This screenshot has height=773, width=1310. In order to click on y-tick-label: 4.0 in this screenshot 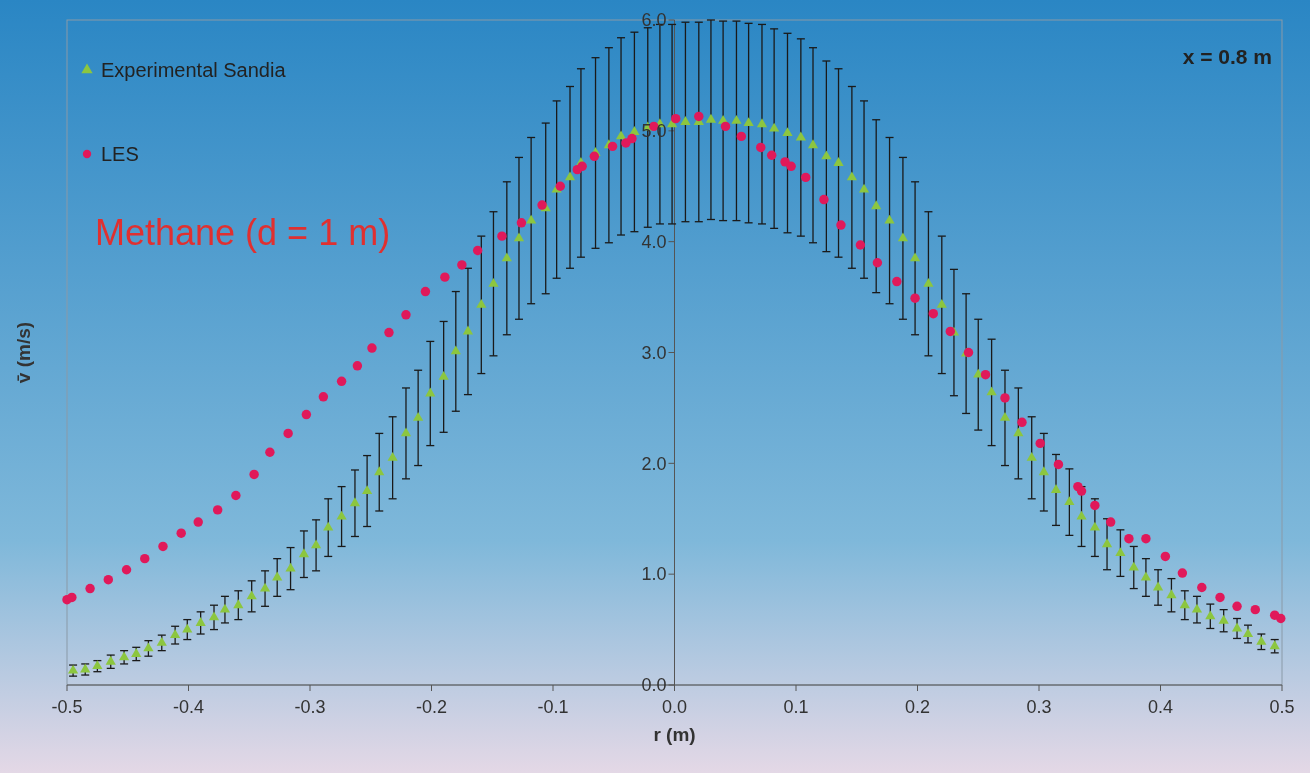, I will do `click(654, 241)`.